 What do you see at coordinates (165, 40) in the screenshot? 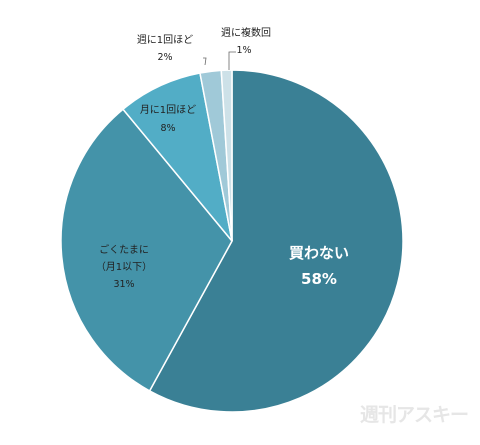
I see `slice-label-shuni-1: 週に1回ほど` at bounding box center [165, 40].